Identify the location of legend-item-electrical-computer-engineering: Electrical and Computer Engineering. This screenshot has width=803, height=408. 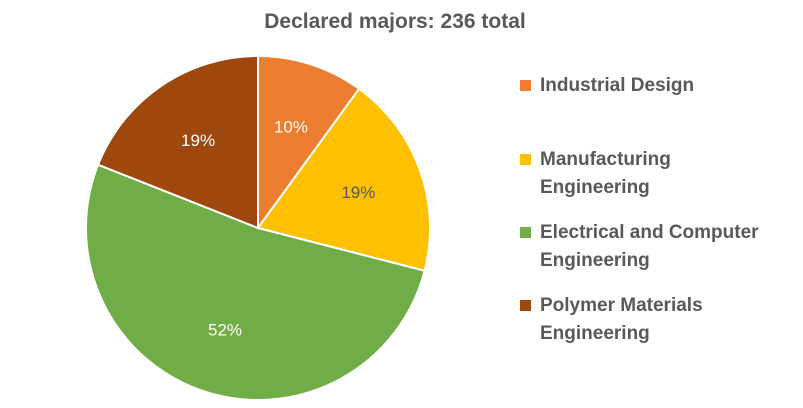
(639, 247).